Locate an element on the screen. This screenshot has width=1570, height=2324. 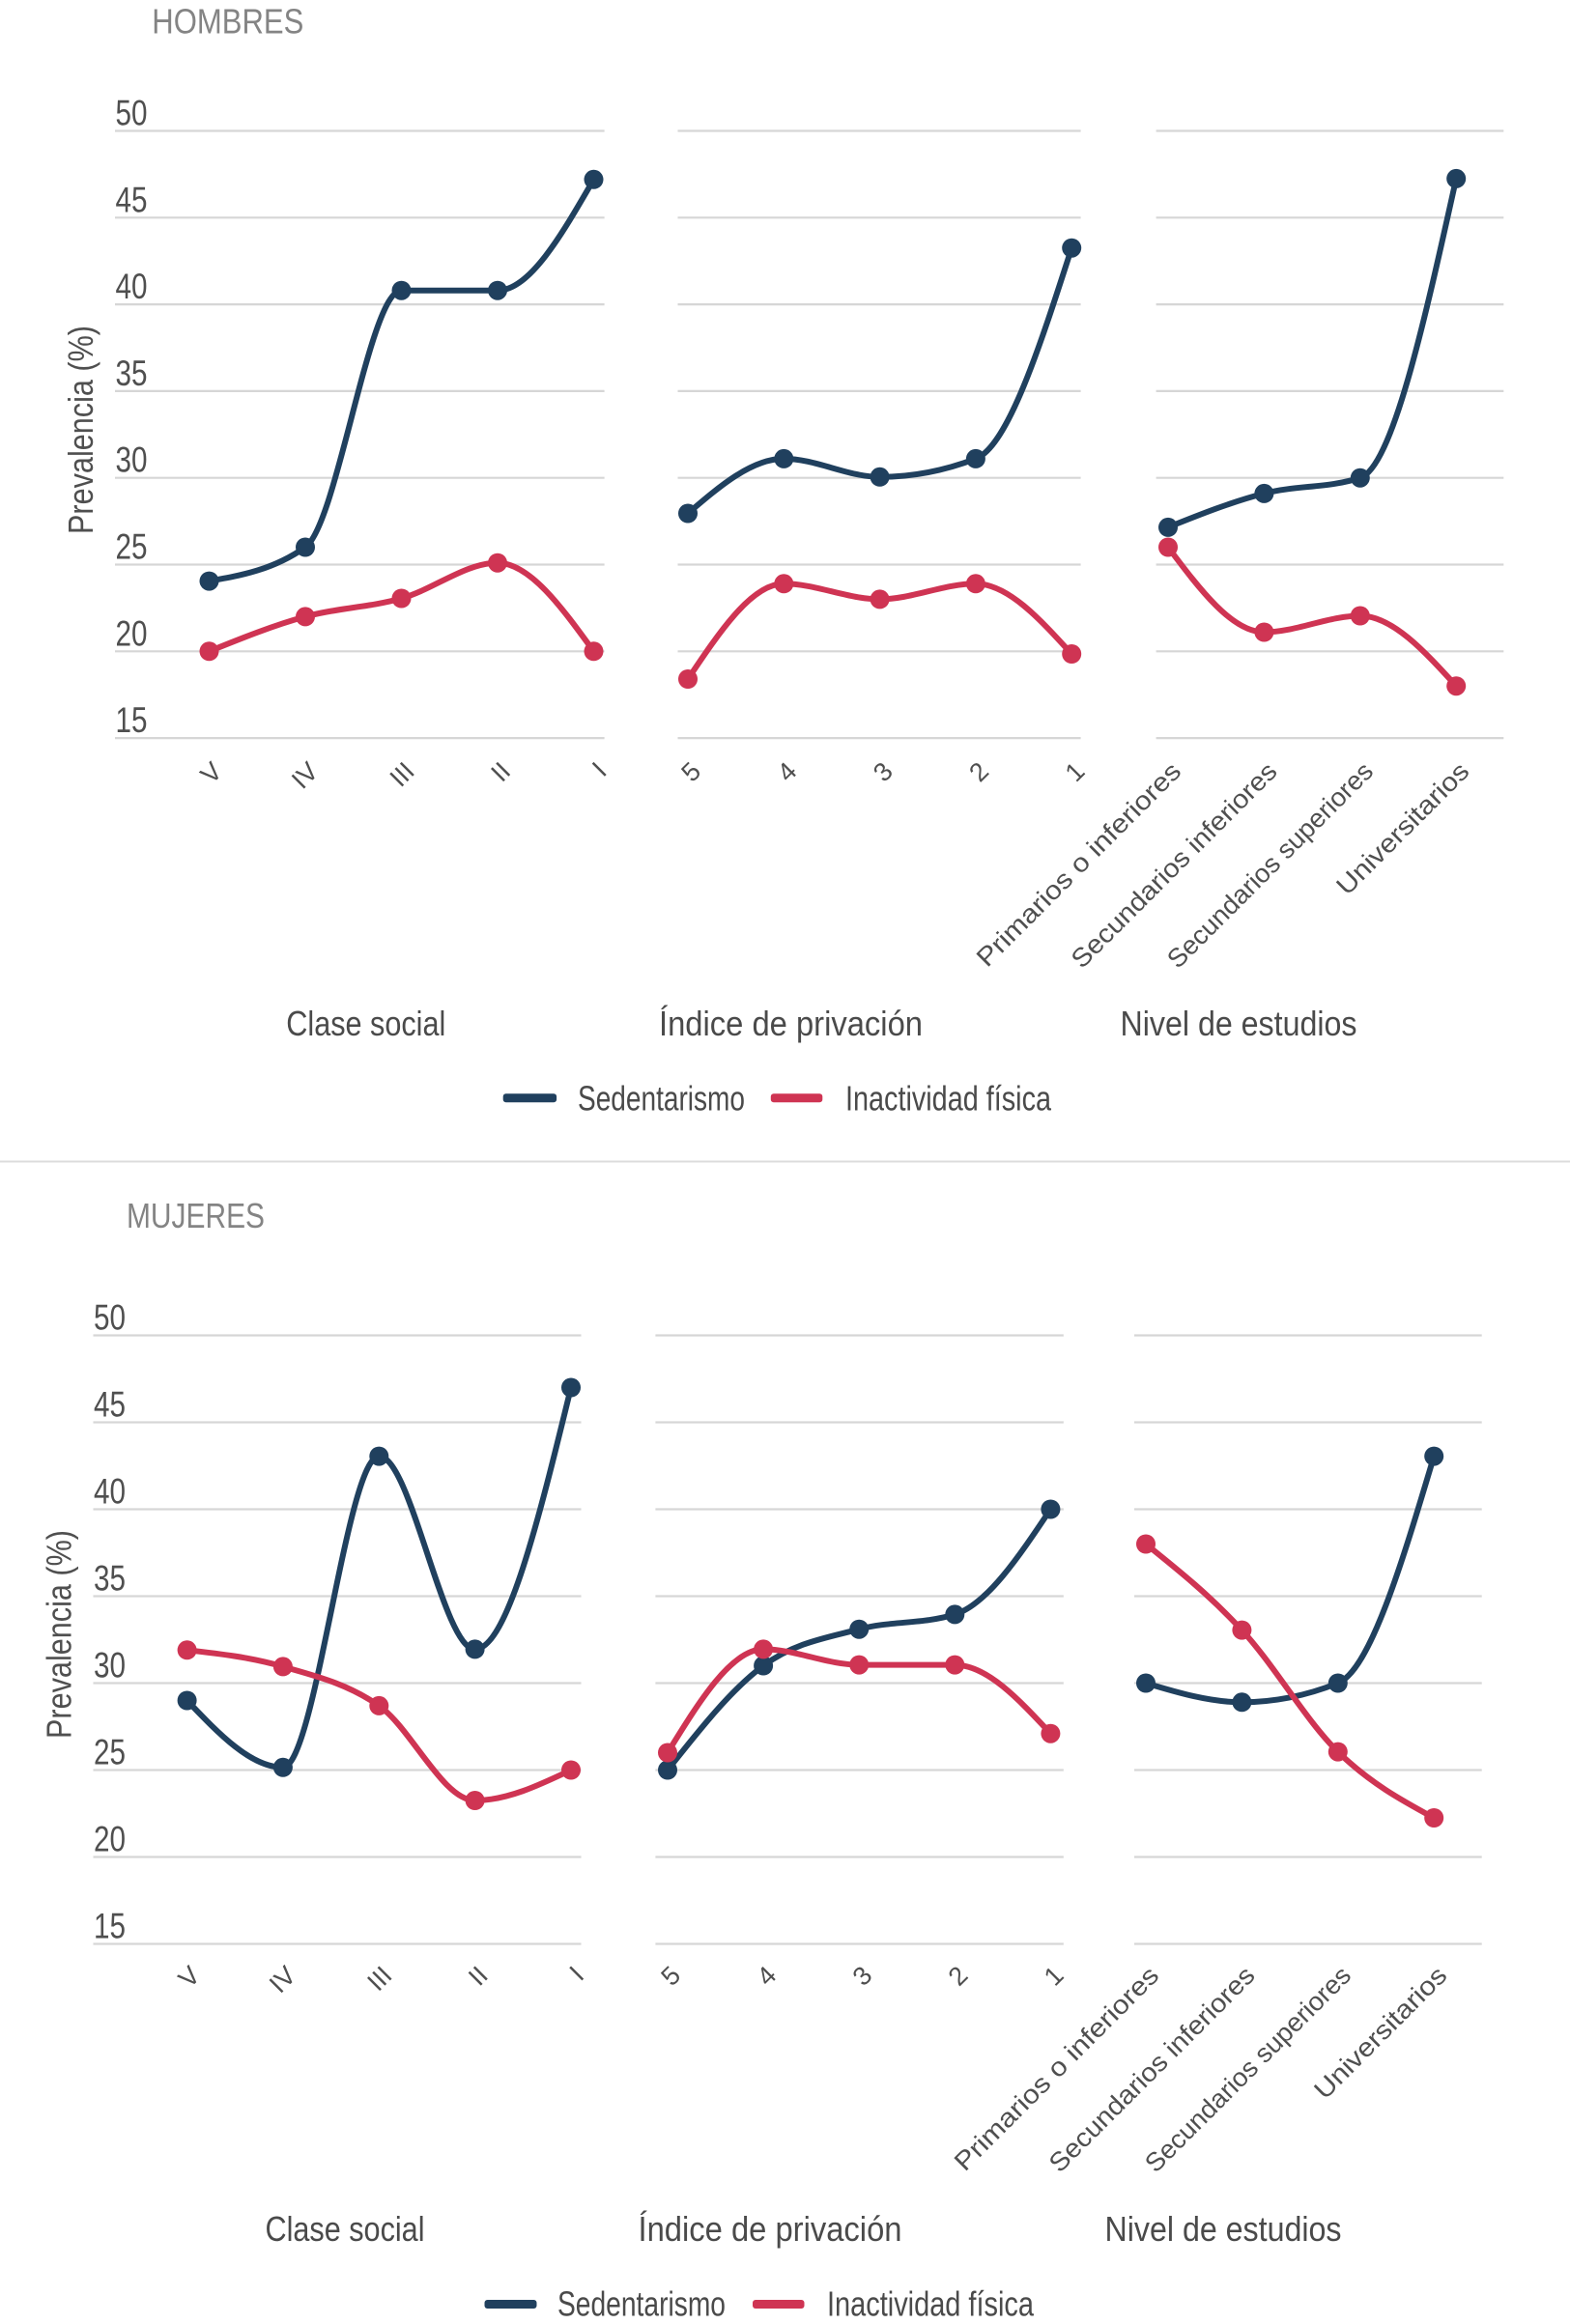
svg-text: MUJERES is located at coordinates (196, 1215).